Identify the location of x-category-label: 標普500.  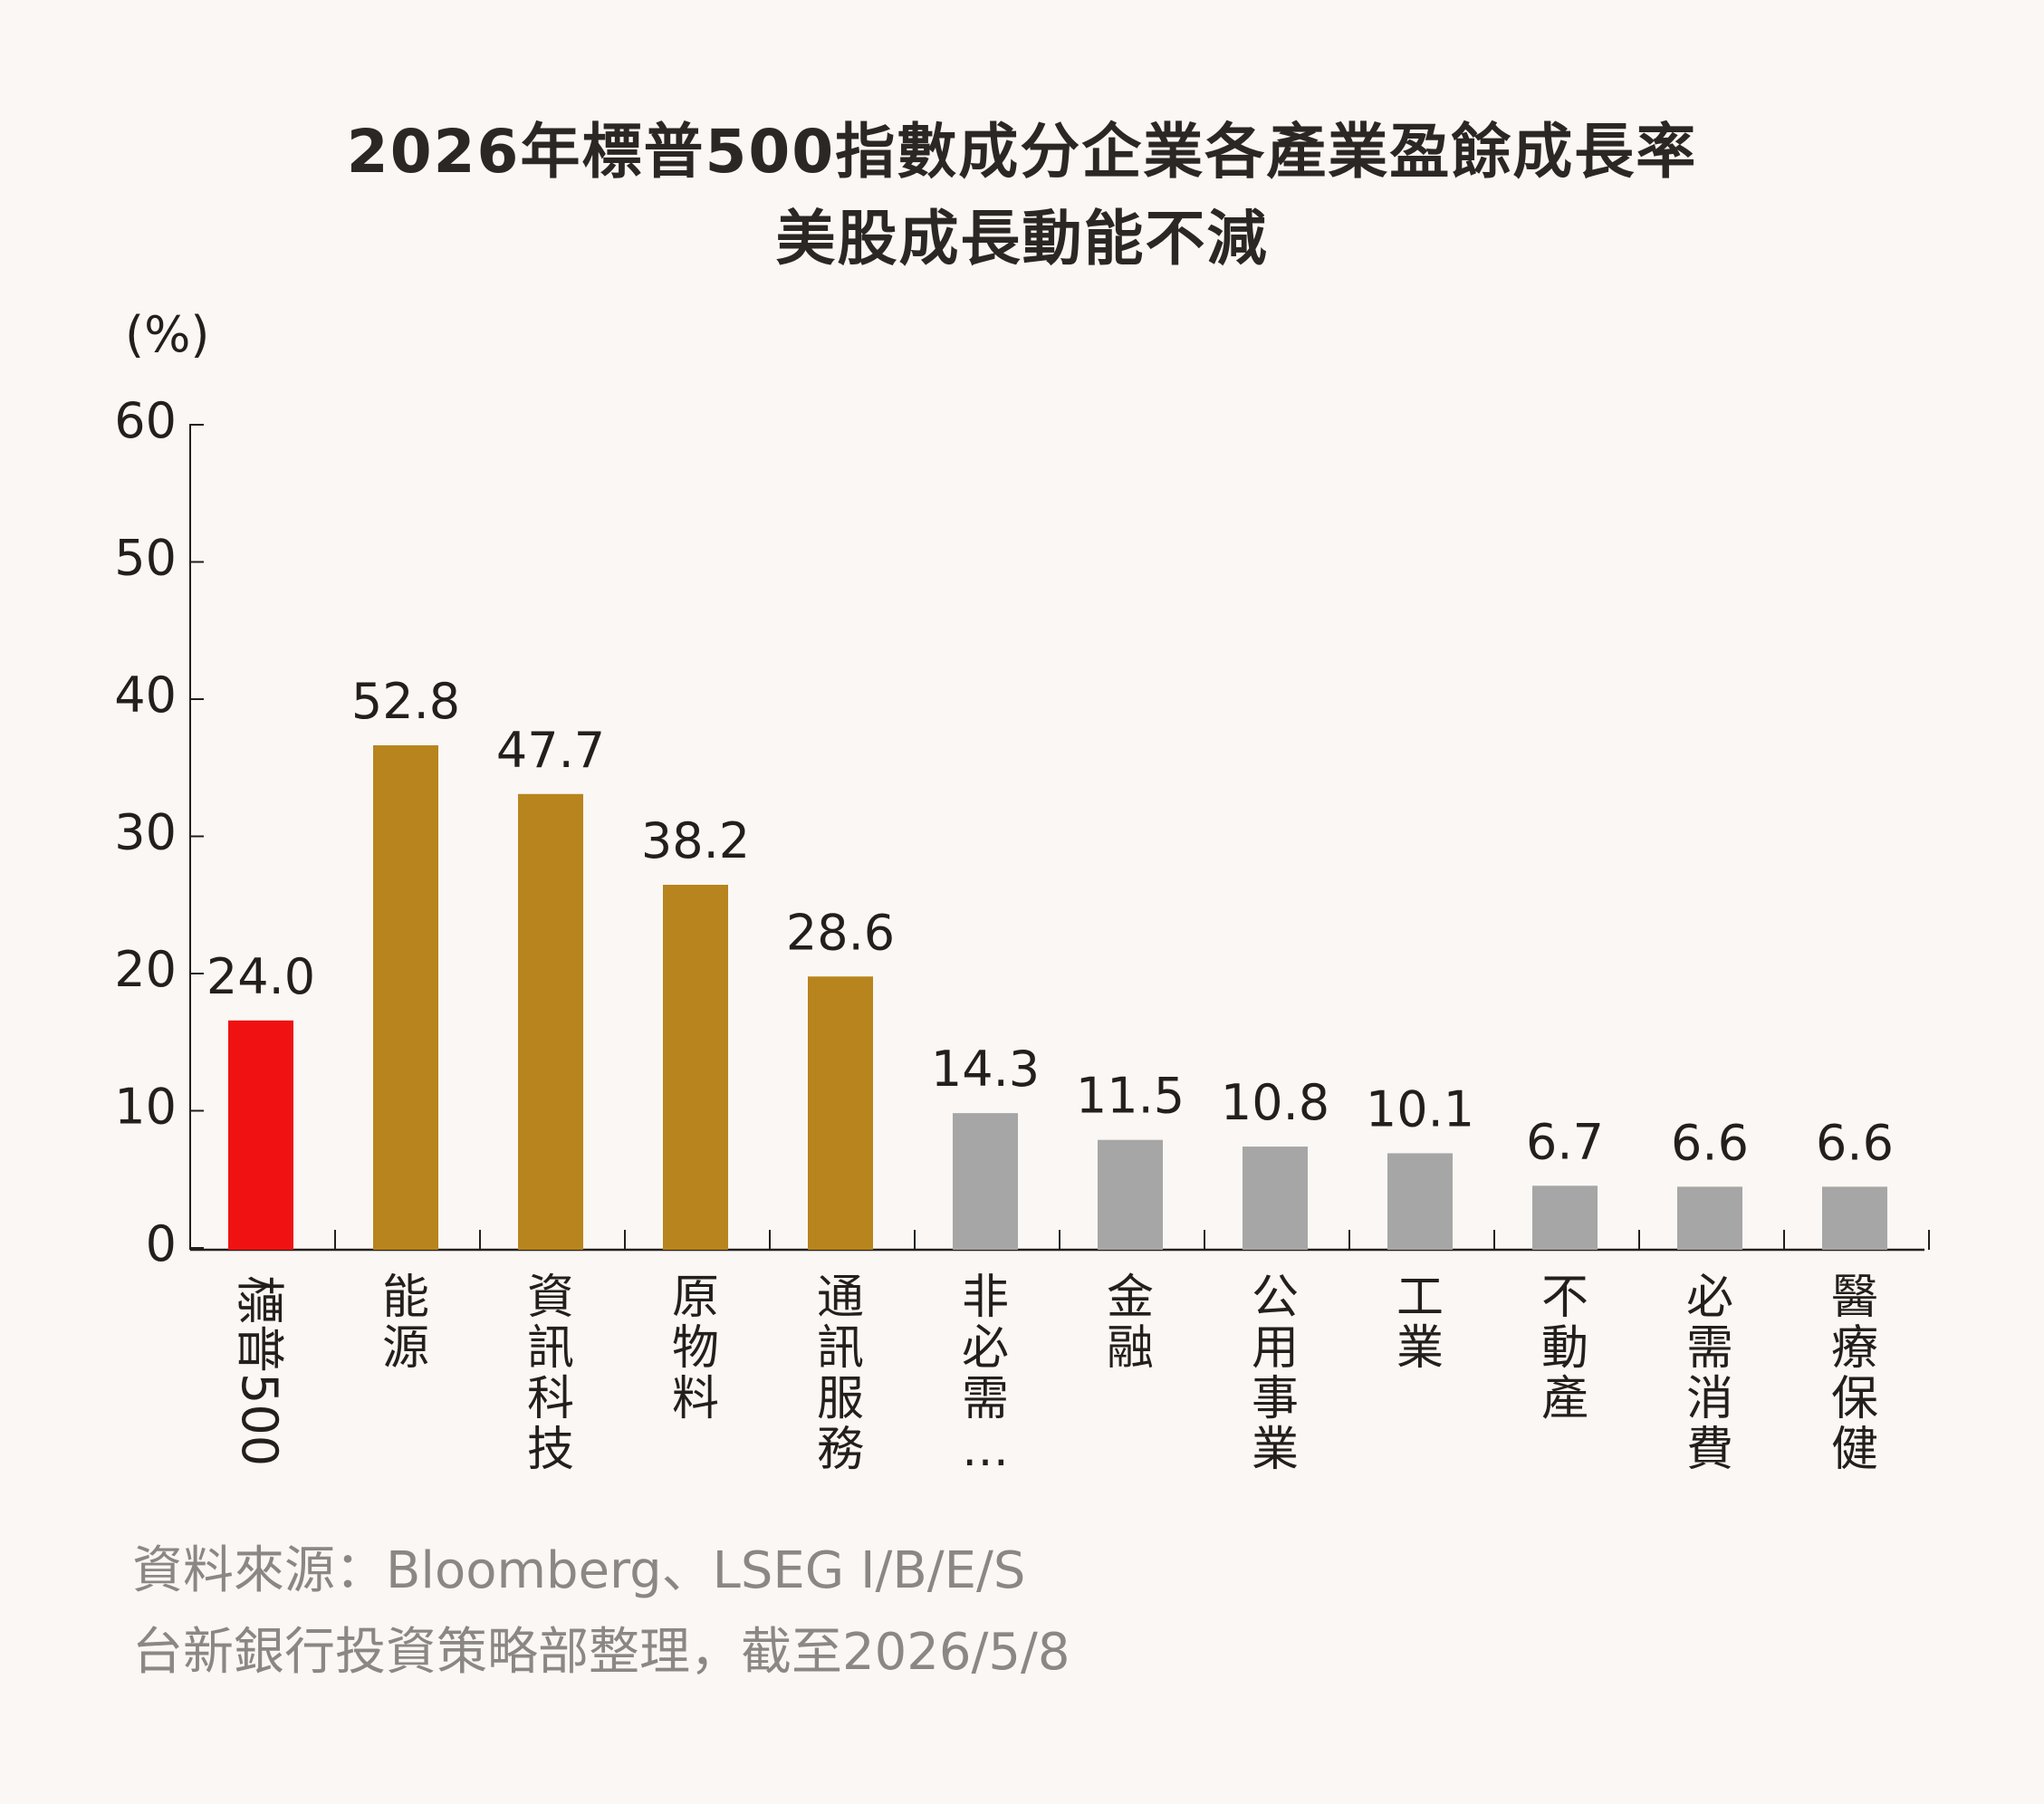
(259, 1370).